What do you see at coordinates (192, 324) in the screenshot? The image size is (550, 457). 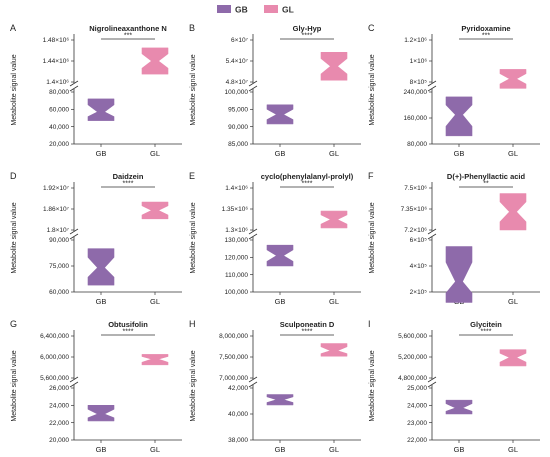 I see `panel-letter: H` at bounding box center [192, 324].